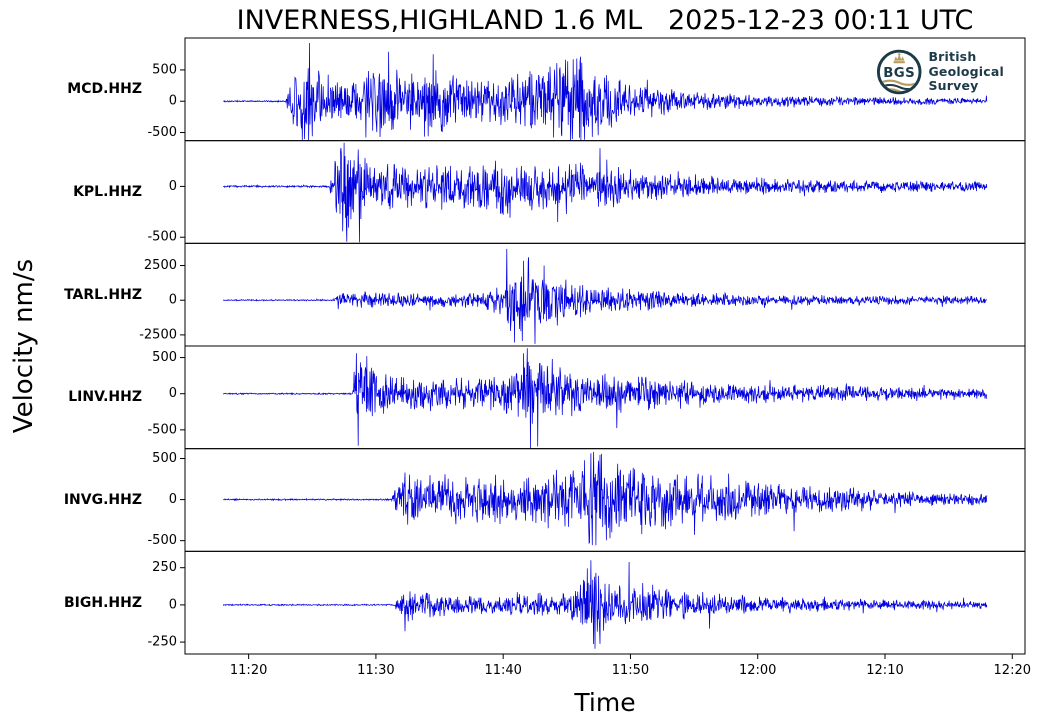  I want to click on y-tick-label: -2500, so click(158, 334).